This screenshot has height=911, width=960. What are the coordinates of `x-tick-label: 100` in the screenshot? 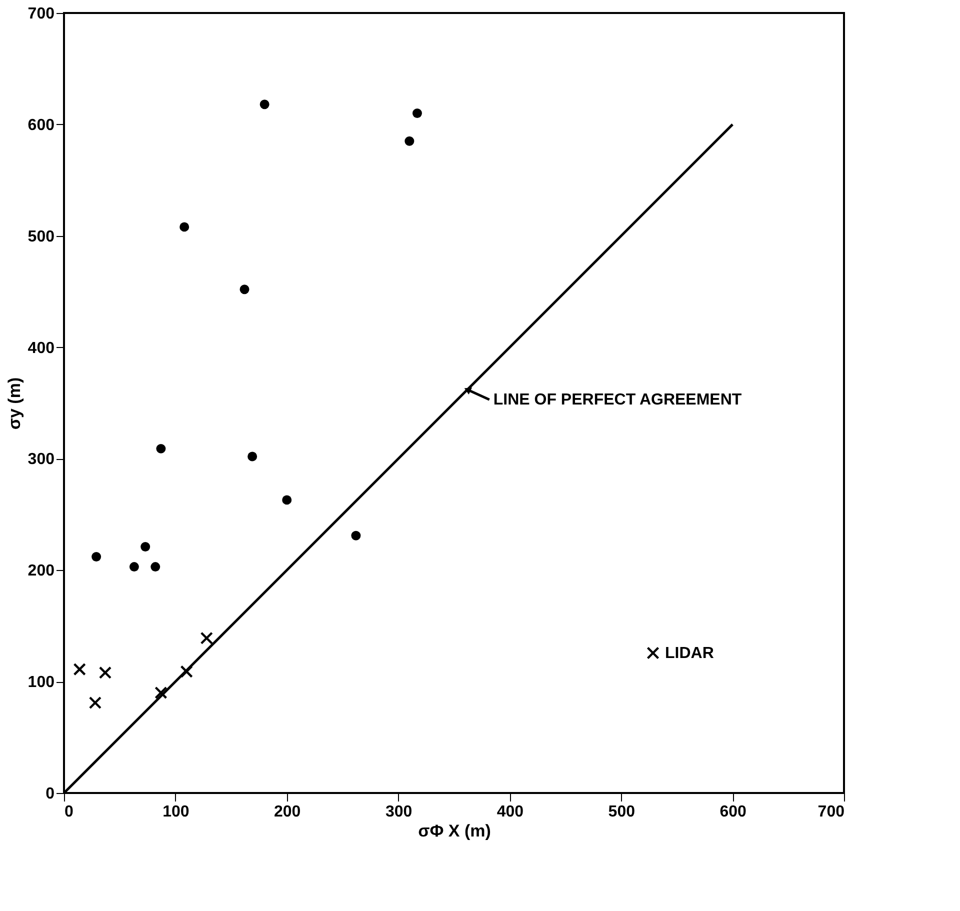 It's located at (176, 812).